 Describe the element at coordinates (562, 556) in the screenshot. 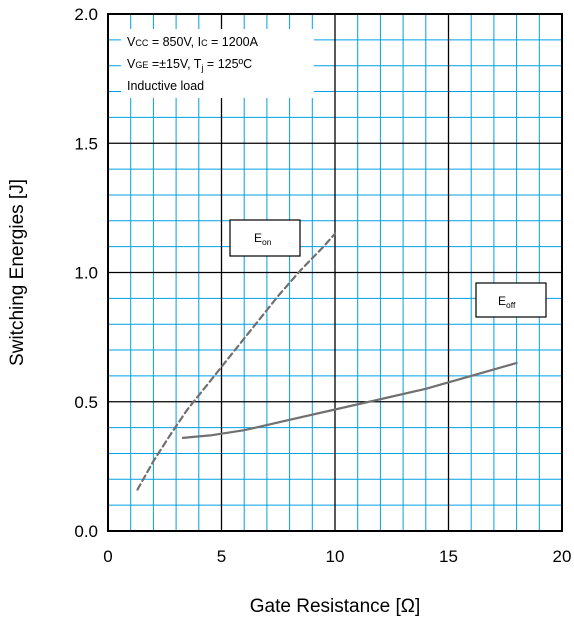

I see `x-tick-label: 20` at that location.